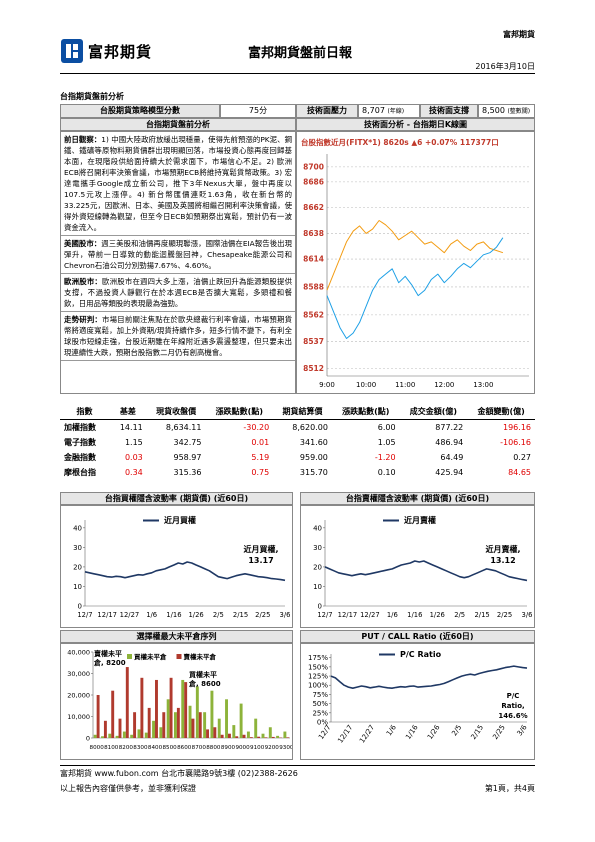  I want to click on report-title: 富邦期貨盤前日報, so click(299, 53).